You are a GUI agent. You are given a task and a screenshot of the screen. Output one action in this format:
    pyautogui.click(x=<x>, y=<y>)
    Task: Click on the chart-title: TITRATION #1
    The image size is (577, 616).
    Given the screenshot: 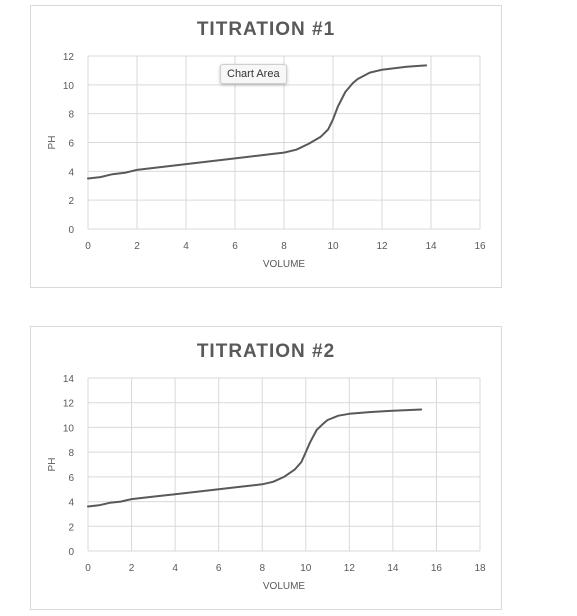 What is the action you would take?
    pyautogui.click(x=266, y=29)
    